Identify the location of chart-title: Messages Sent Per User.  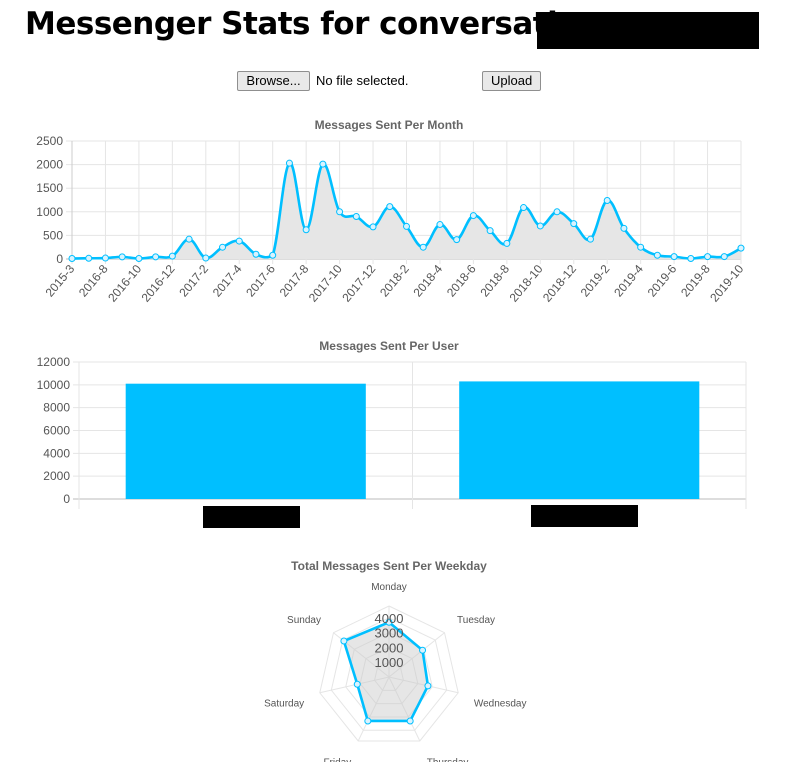
(389, 346).